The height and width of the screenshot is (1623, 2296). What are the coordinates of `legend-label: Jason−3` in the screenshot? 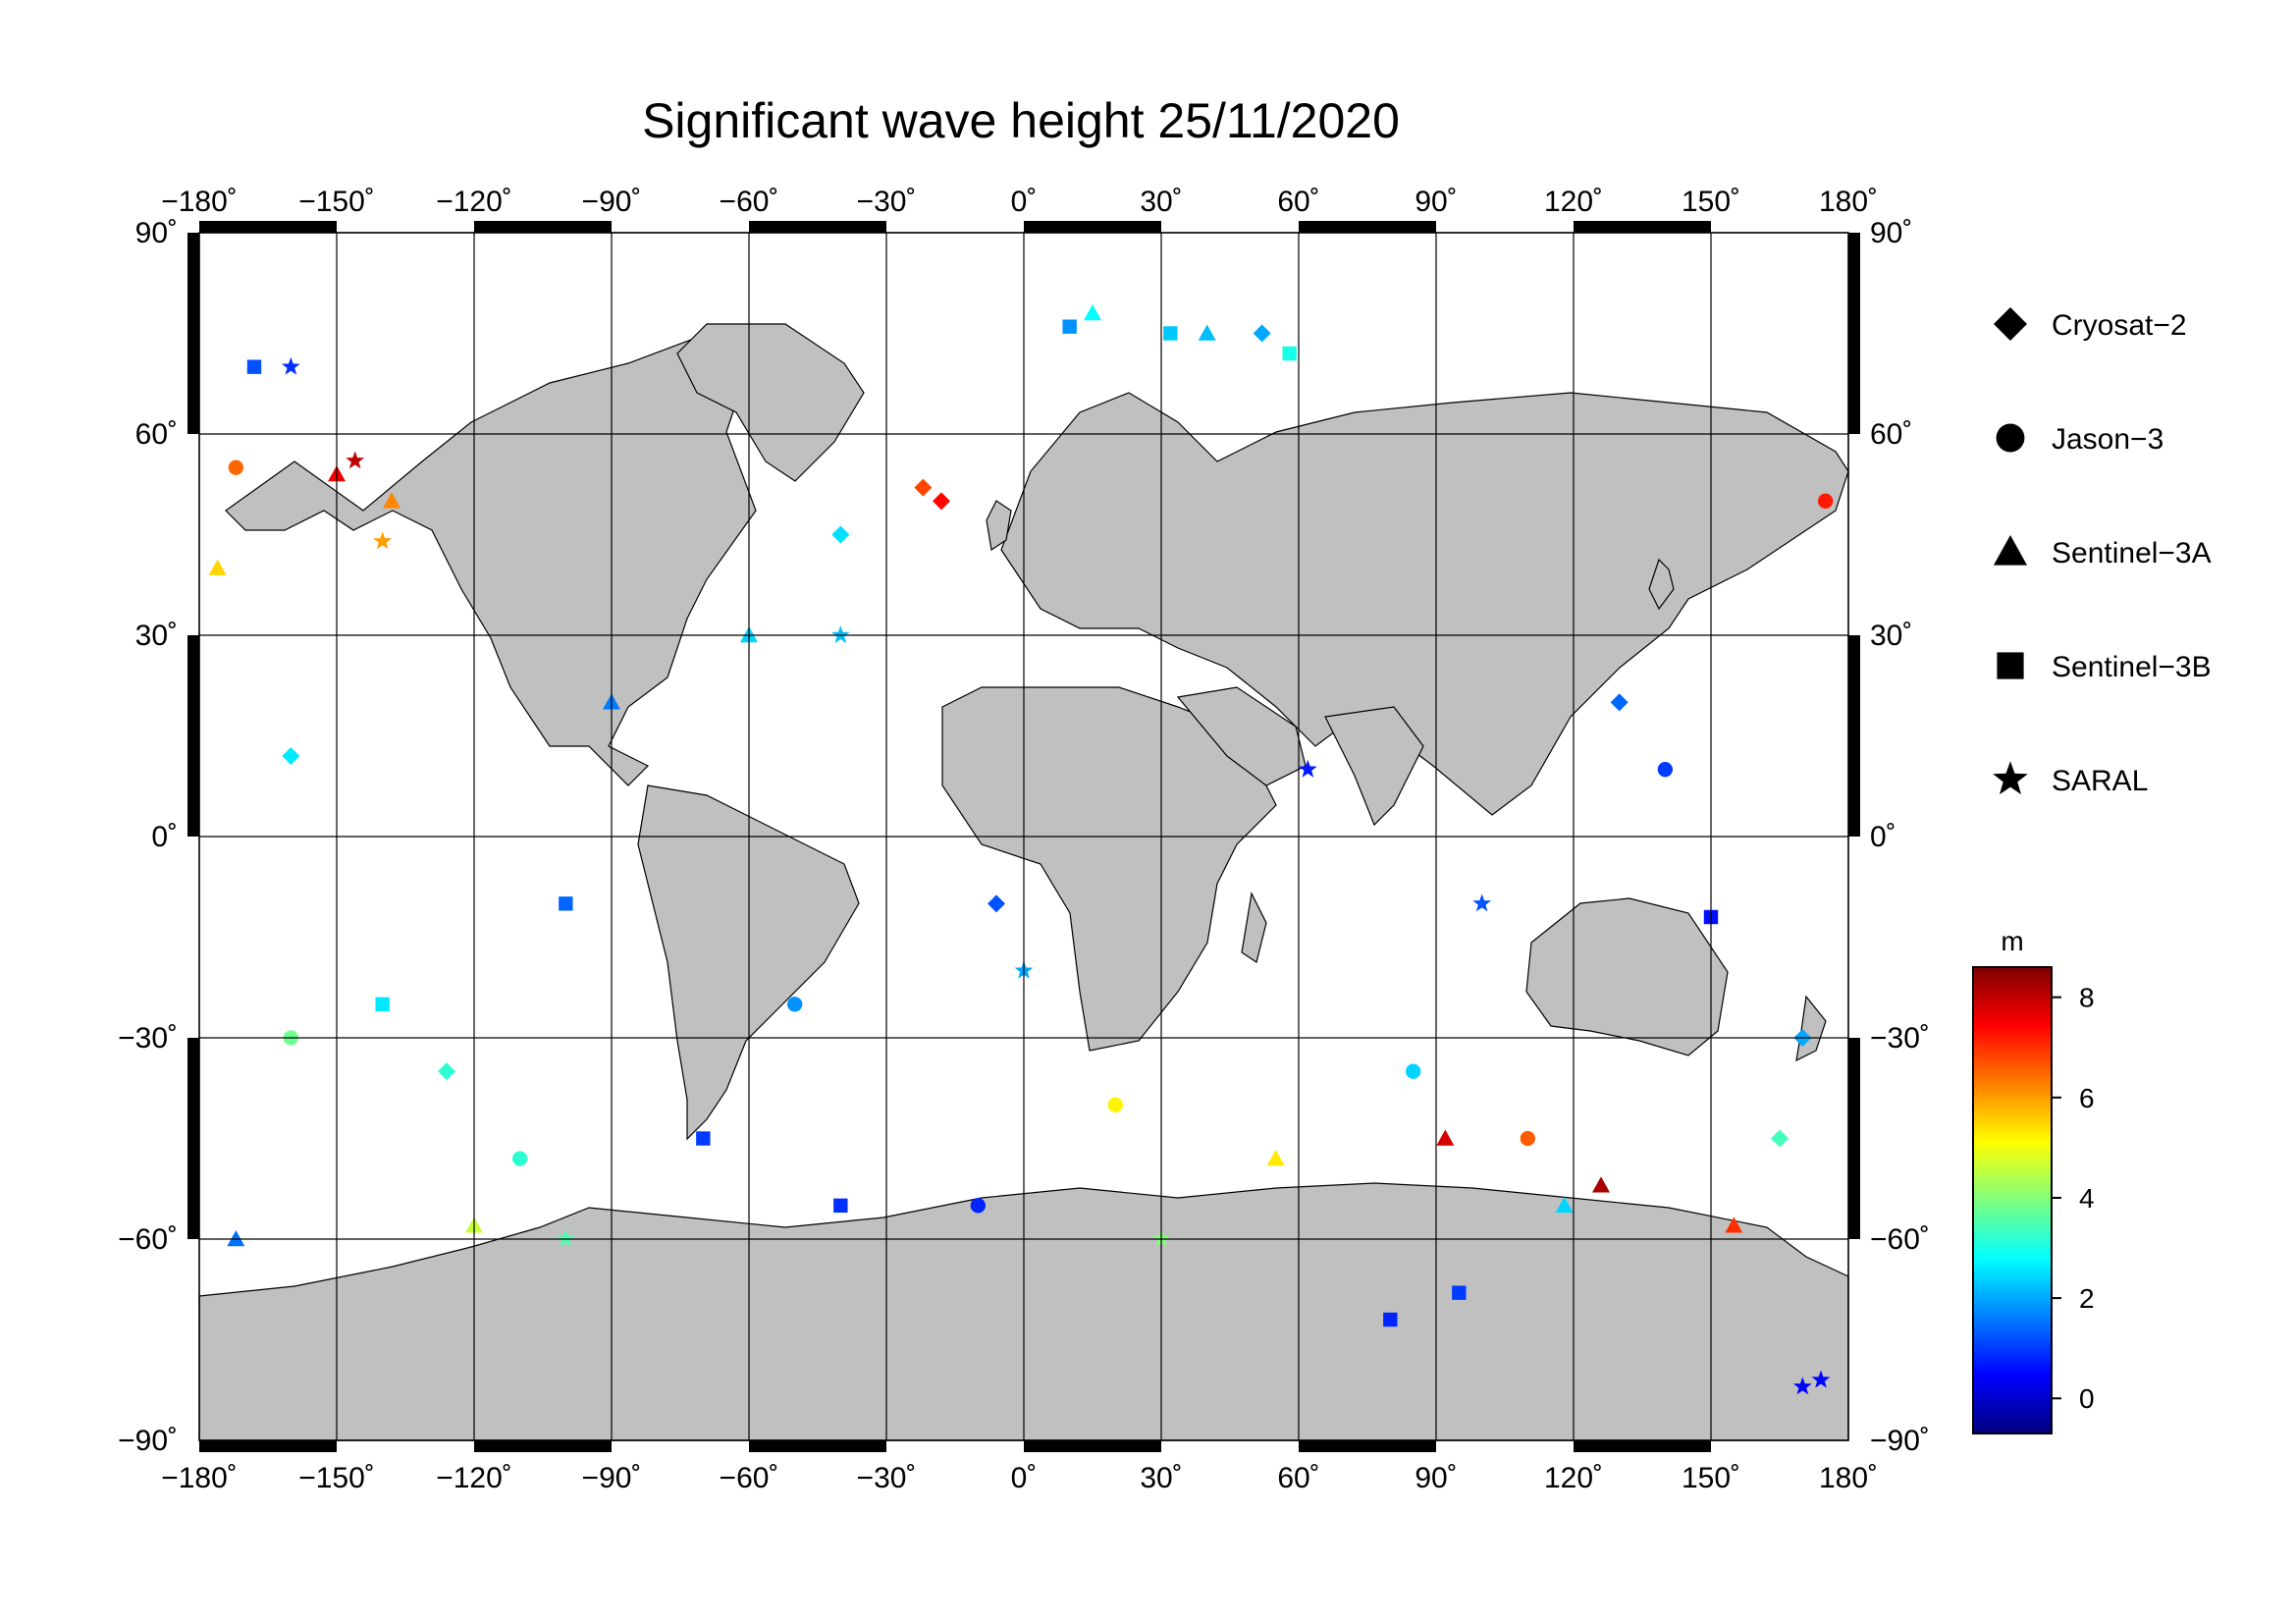 It's located at (2107, 439).